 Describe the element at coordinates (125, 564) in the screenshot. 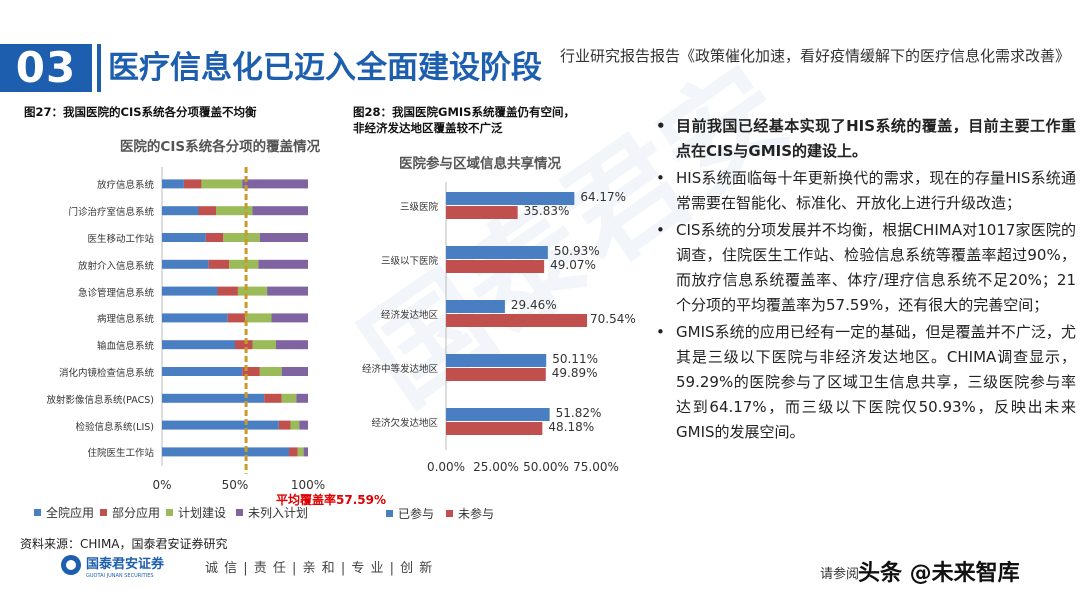

I see `logo-text: 国泰君安证券` at that location.